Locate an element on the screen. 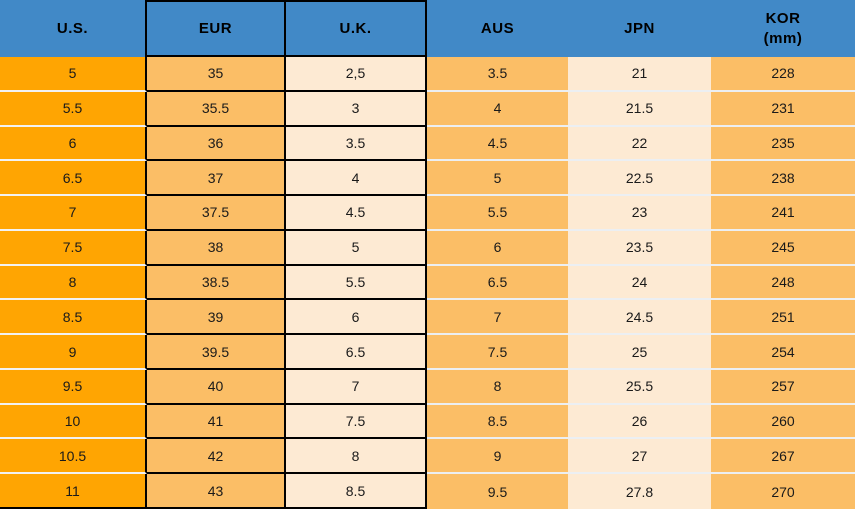 The height and width of the screenshot is (509, 855). table-cell: 37 is located at coordinates (216, 179).